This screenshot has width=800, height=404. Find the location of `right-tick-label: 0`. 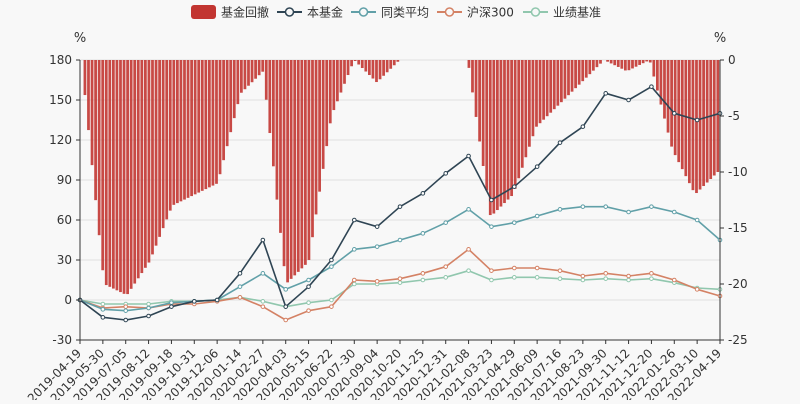

right-tick-label: 0 is located at coordinates (732, 60).